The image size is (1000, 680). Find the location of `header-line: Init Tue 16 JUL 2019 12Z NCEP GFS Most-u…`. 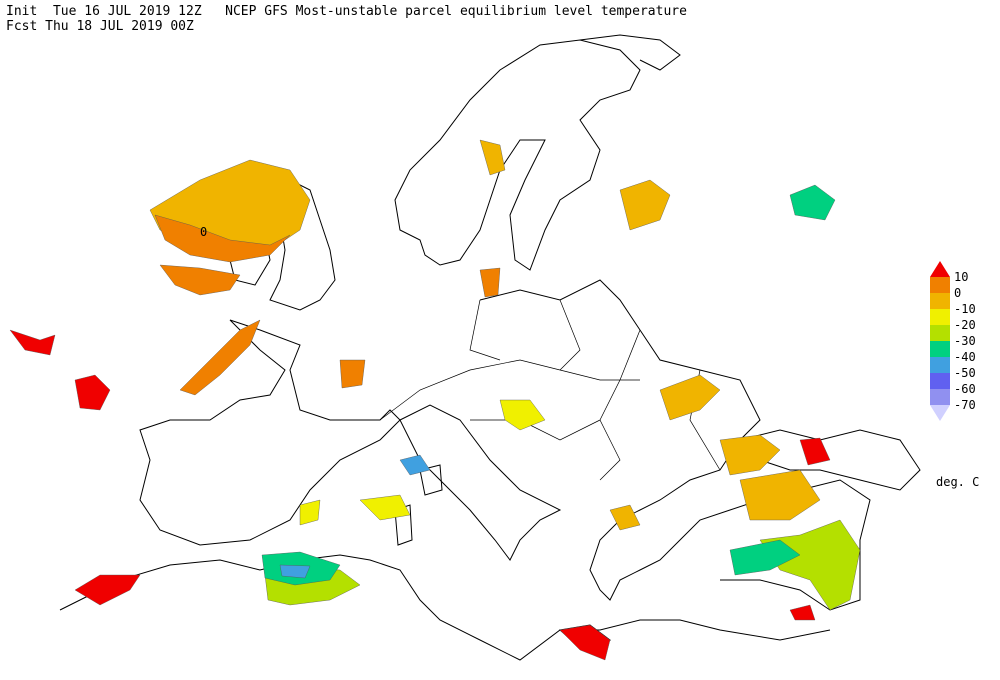

header-line: Init Tue 16 JUL 2019 12Z NCEP GFS Most-u… is located at coordinates (346, 11).